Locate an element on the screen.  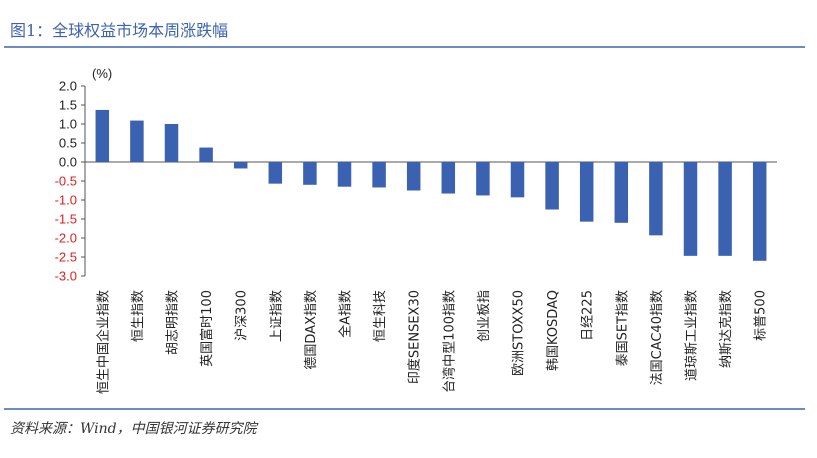
bottom-rule is located at coordinates (404, 409).